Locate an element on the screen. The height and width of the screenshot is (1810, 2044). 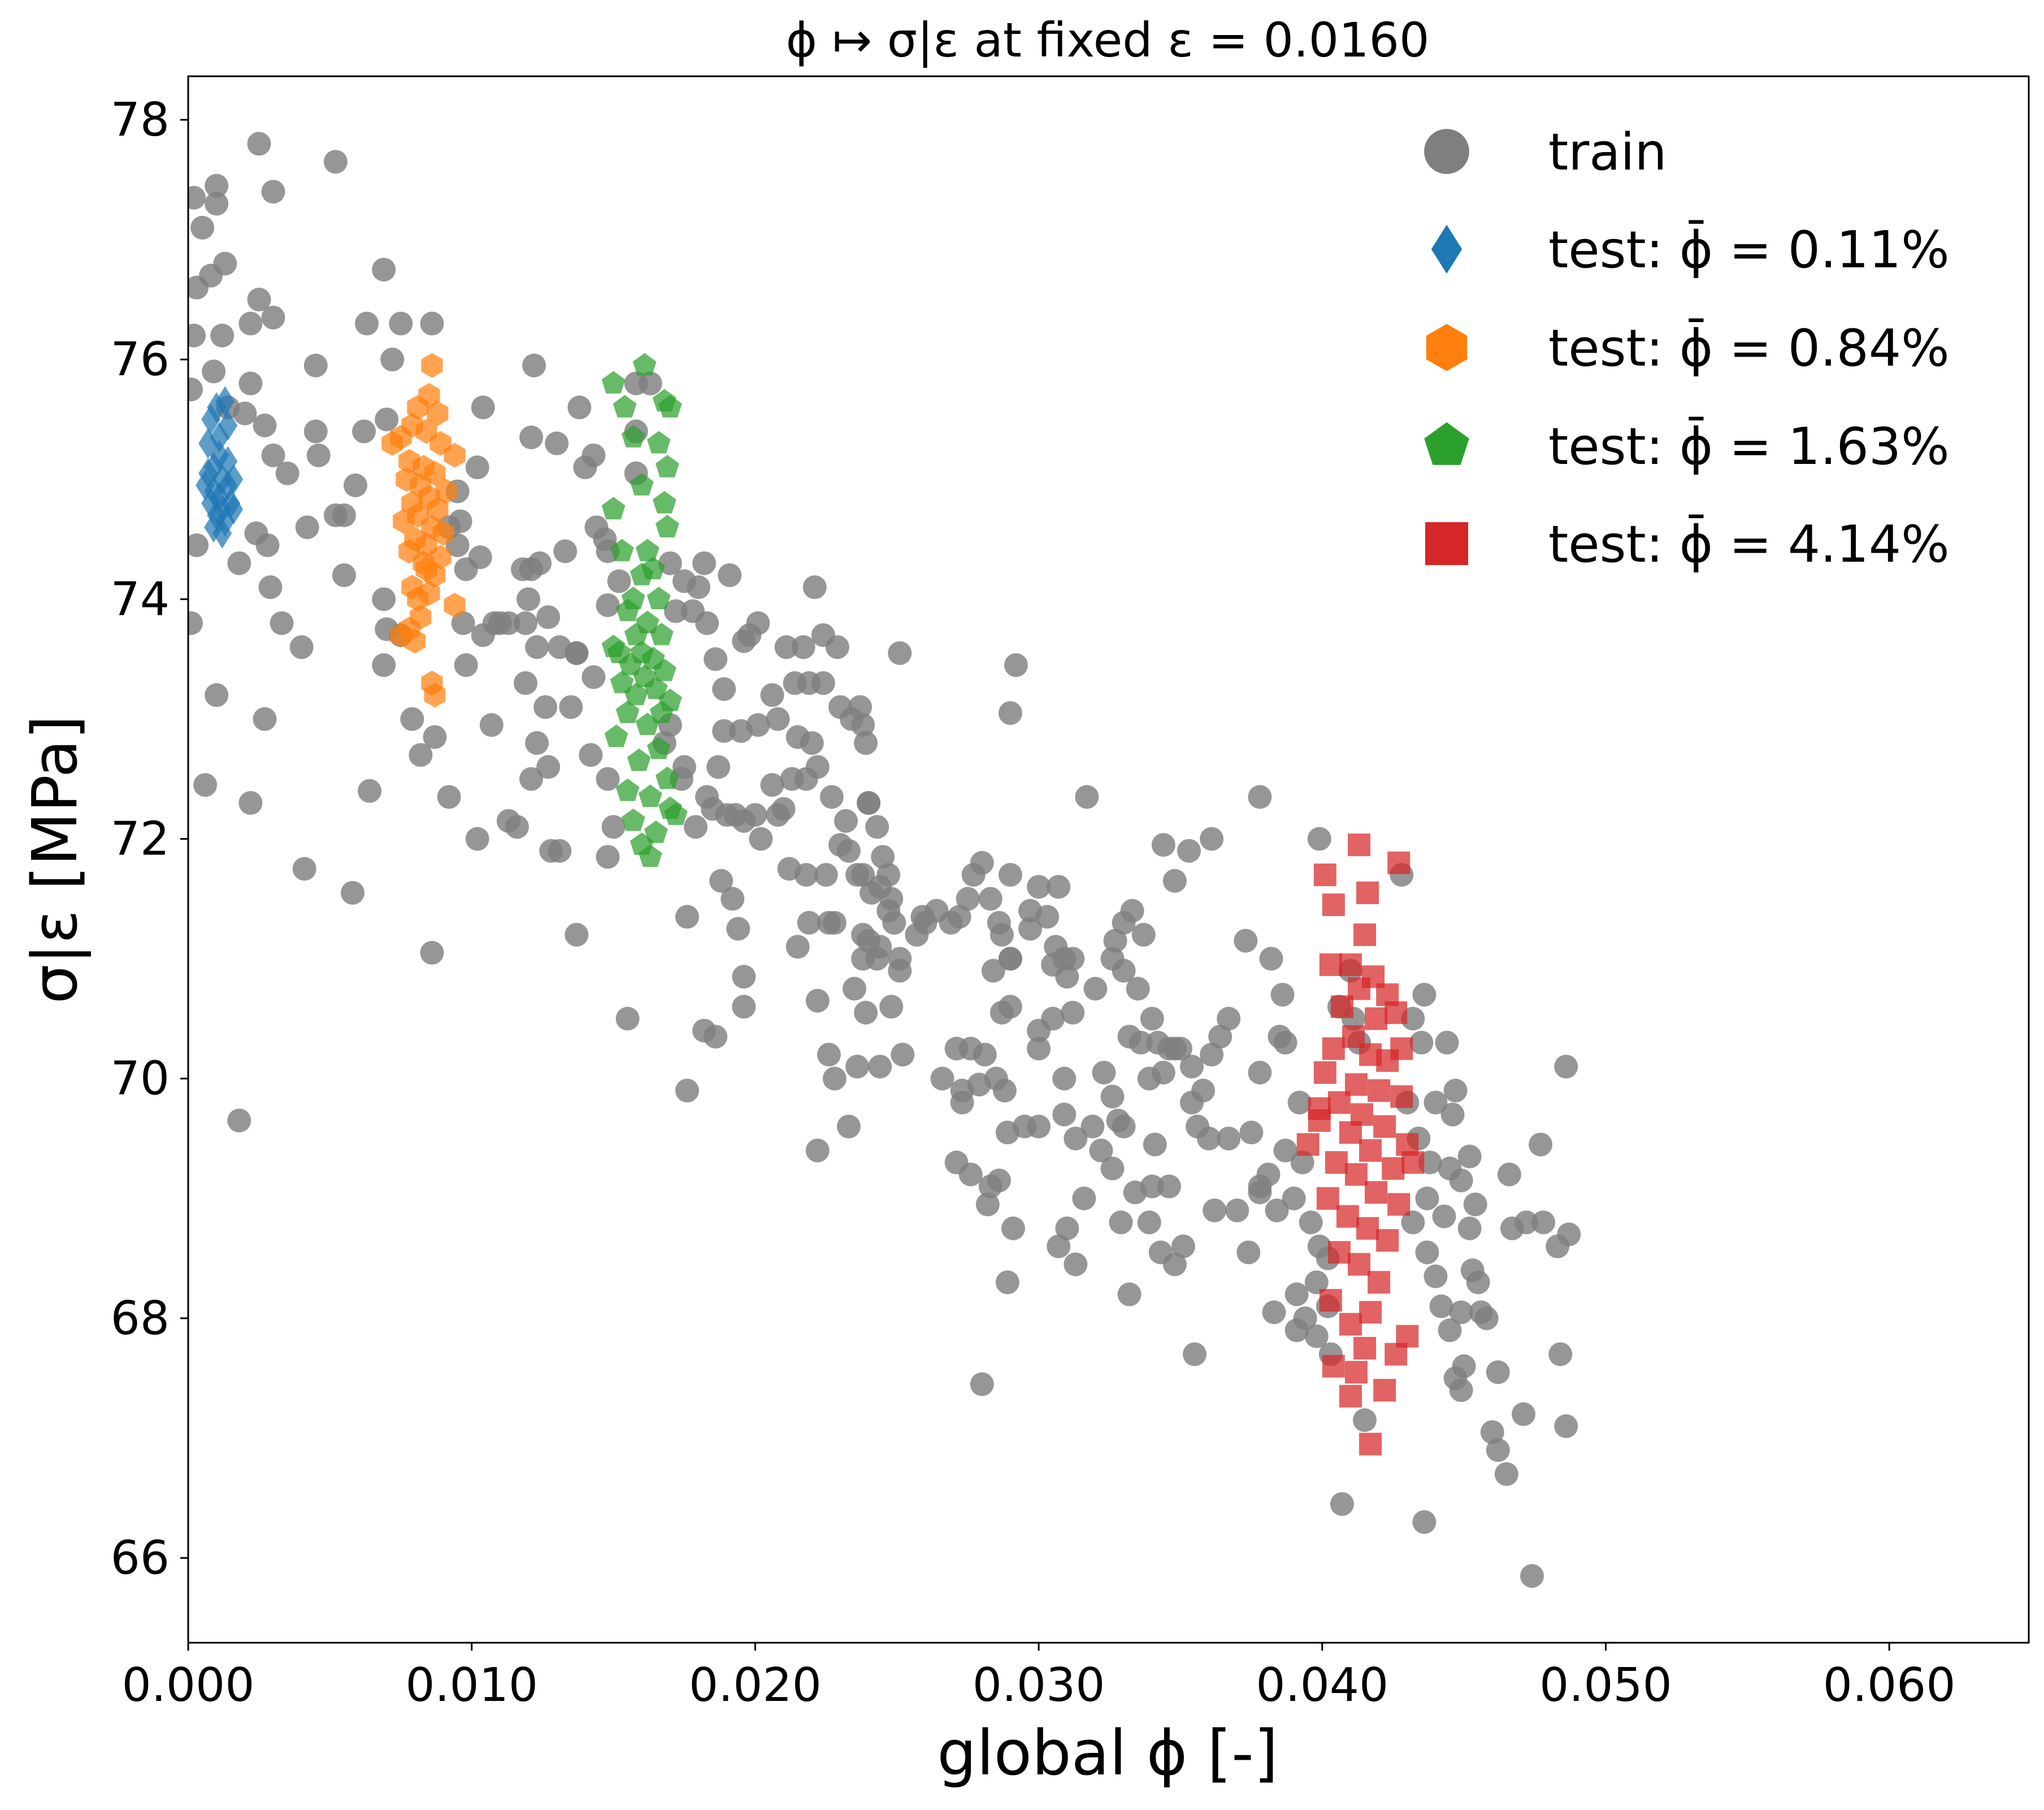
x-tick-label: 0.000 is located at coordinates (189, 1686).